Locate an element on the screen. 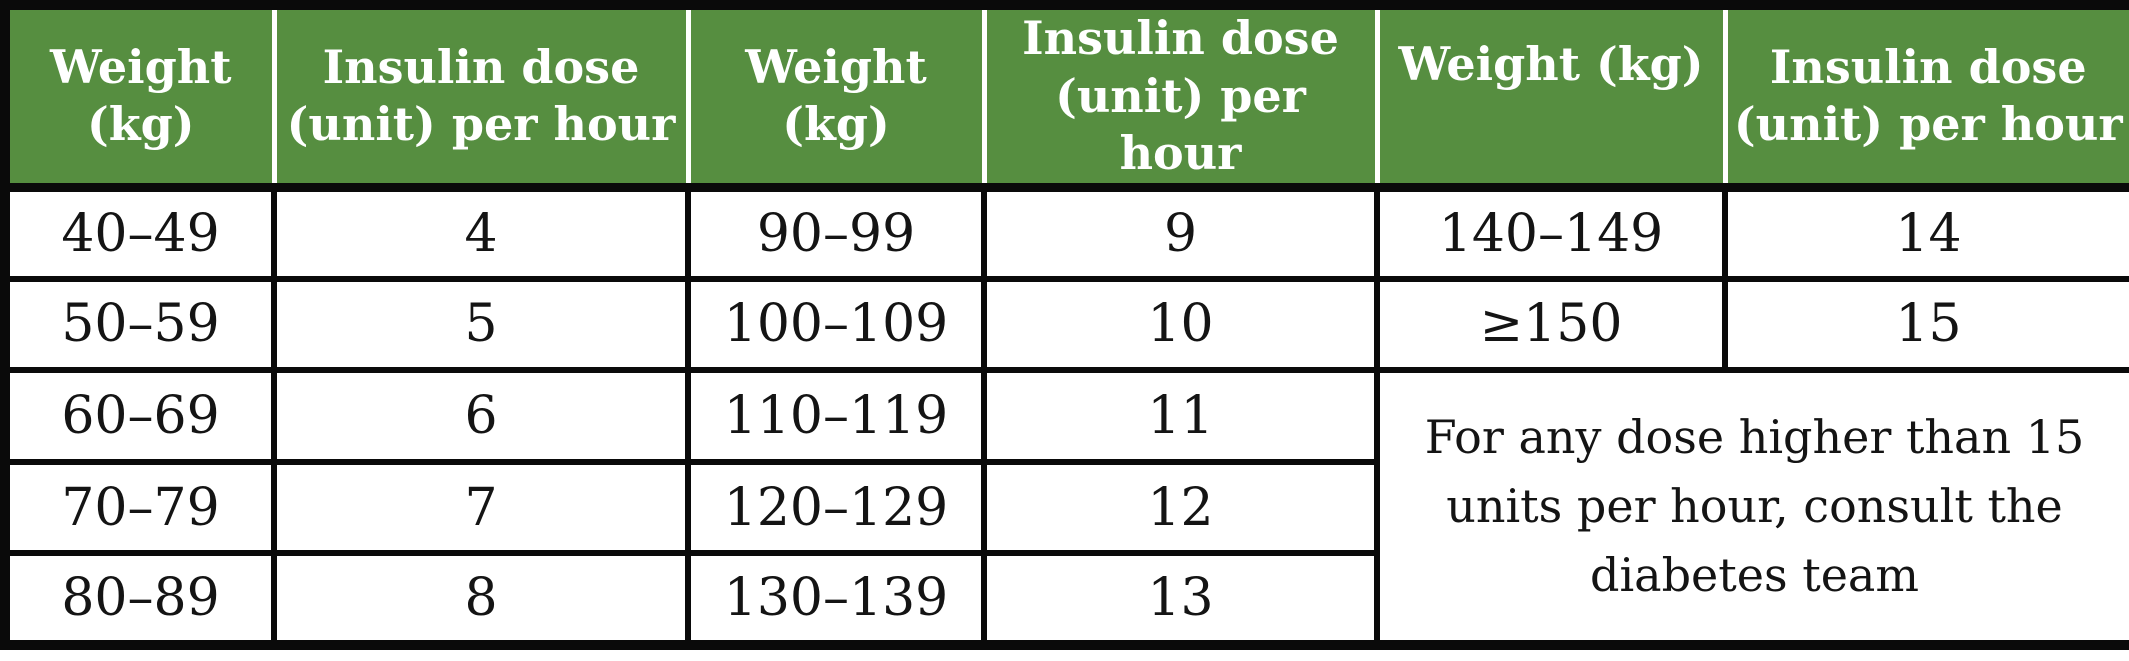  dose-cell: 5 is located at coordinates (481, 324).